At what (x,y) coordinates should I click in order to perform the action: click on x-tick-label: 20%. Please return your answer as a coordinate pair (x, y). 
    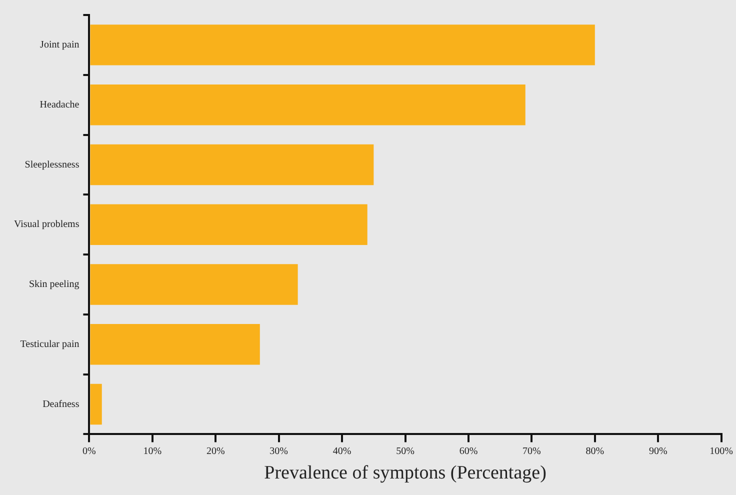
    Looking at the image, I should click on (215, 451).